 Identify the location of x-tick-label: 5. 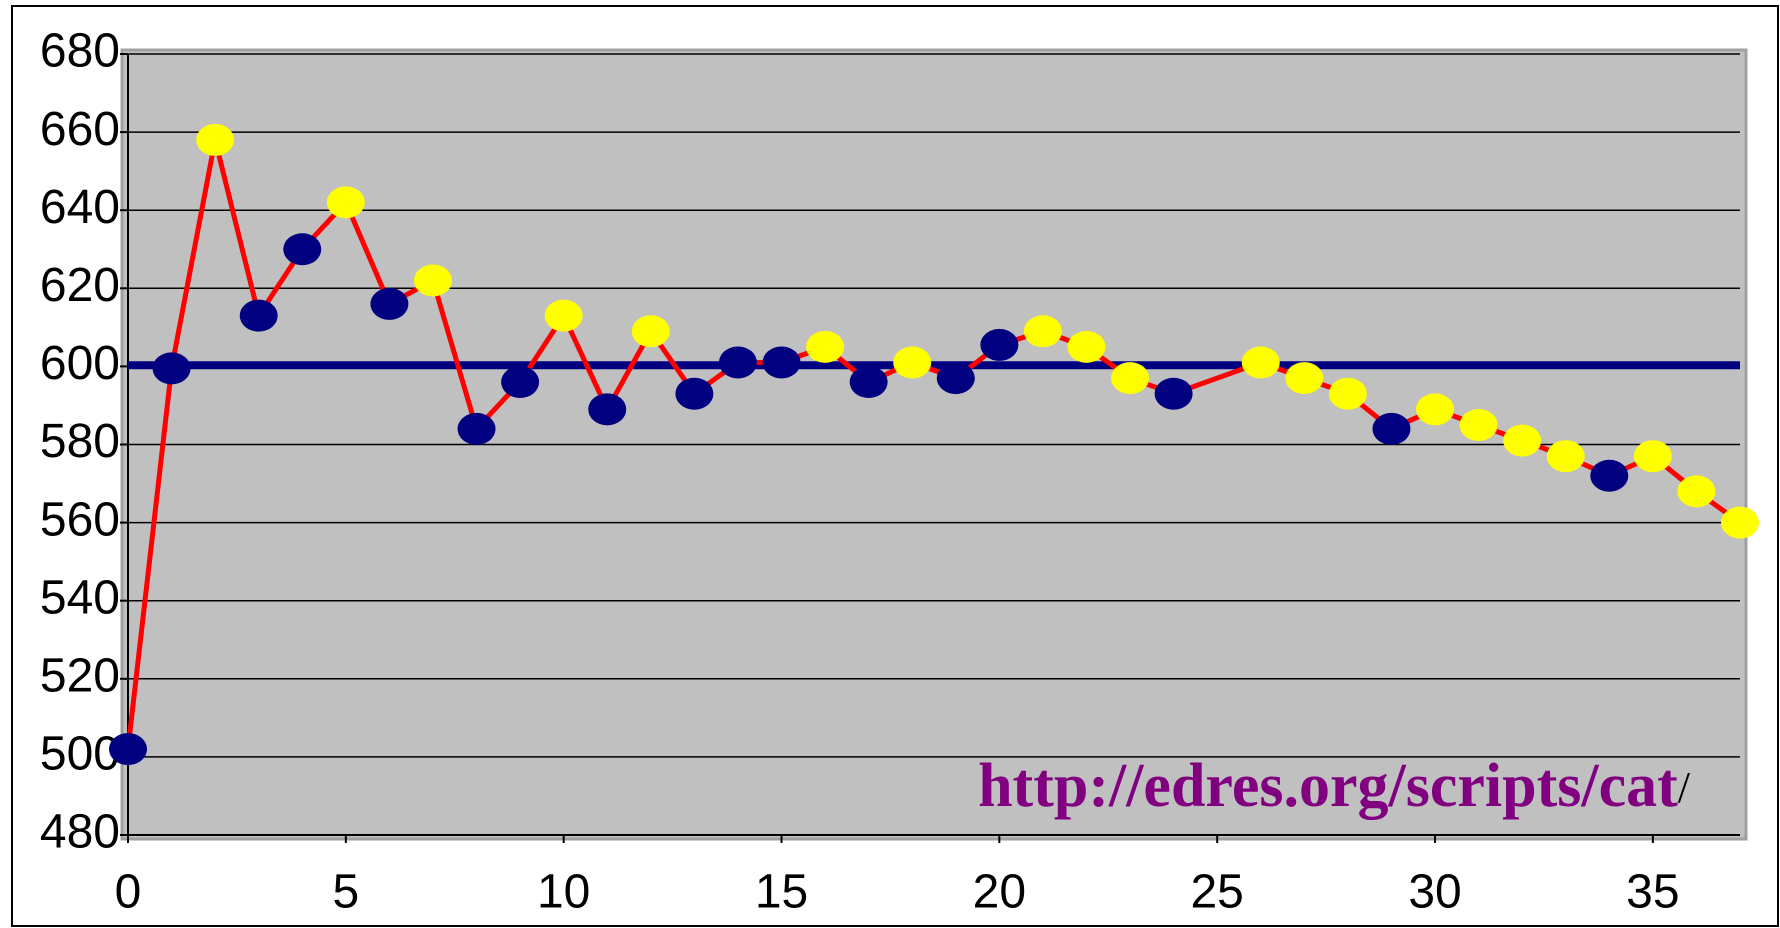
(345, 892).